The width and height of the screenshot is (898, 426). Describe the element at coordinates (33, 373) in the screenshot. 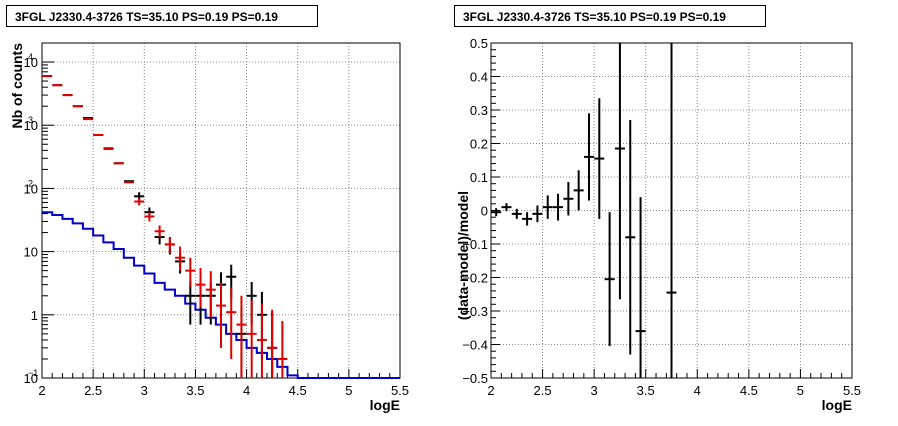

I see `y-tick-exponent: −1` at that location.